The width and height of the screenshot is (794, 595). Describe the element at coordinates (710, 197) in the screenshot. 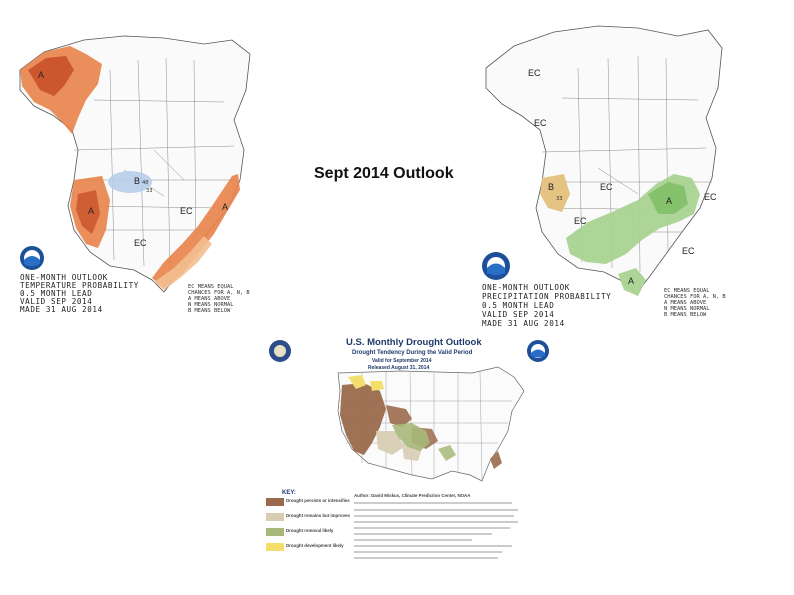

I see `precip-label-ec4: EC` at that location.